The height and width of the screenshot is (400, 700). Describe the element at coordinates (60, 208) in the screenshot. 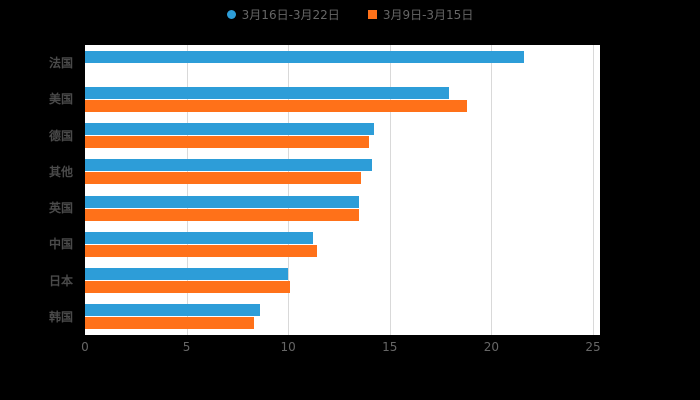

I see `y-axis-label: 英国` at that location.